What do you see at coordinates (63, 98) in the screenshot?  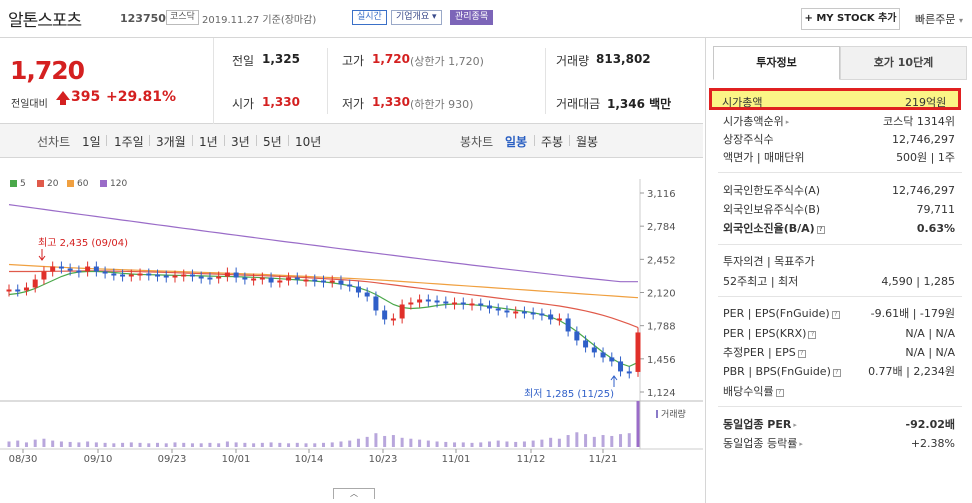 I see `up-arrow-icon` at bounding box center [63, 98].